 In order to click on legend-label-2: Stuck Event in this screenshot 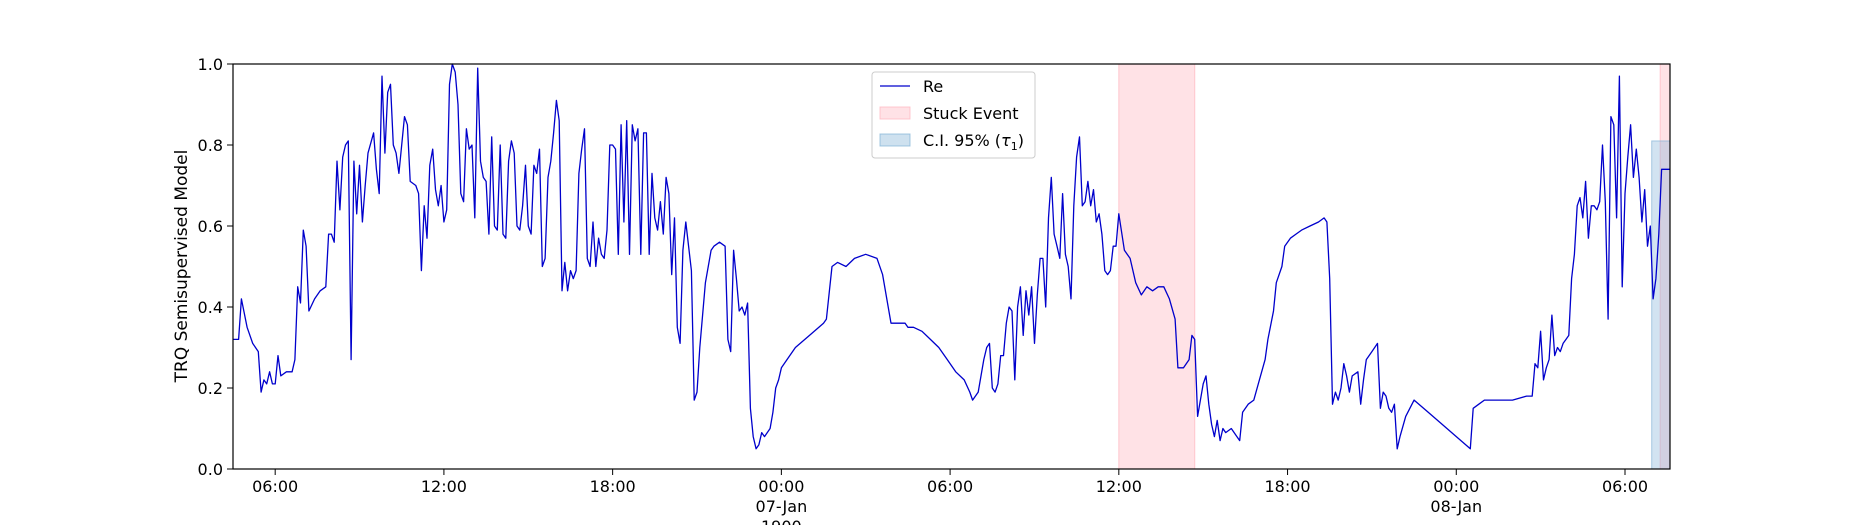, I will do `click(971, 113)`.